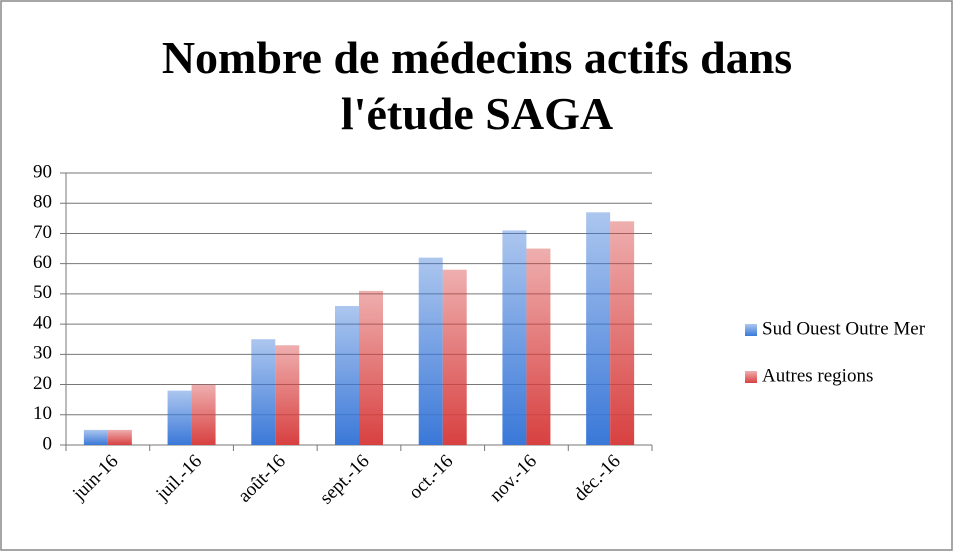 This screenshot has height=552, width=954. Describe the element at coordinates (42, 292) in the screenshot. I see `y-tick-label: 50` at that location.